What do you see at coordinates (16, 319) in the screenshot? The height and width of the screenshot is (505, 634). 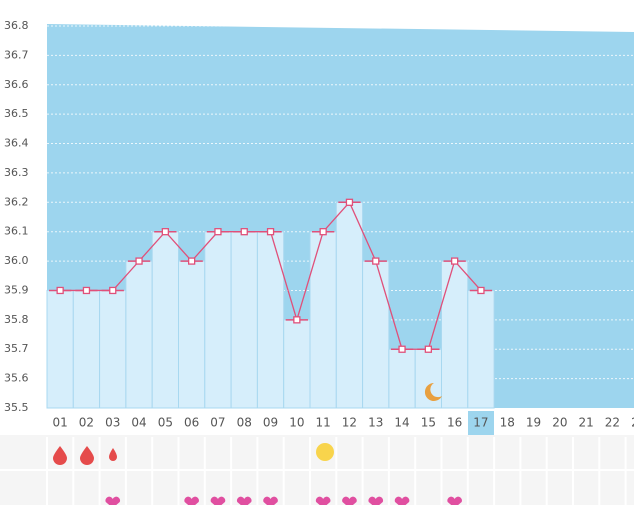 I see `y-tick-label: 35.8` at bounding box center [16, 319].